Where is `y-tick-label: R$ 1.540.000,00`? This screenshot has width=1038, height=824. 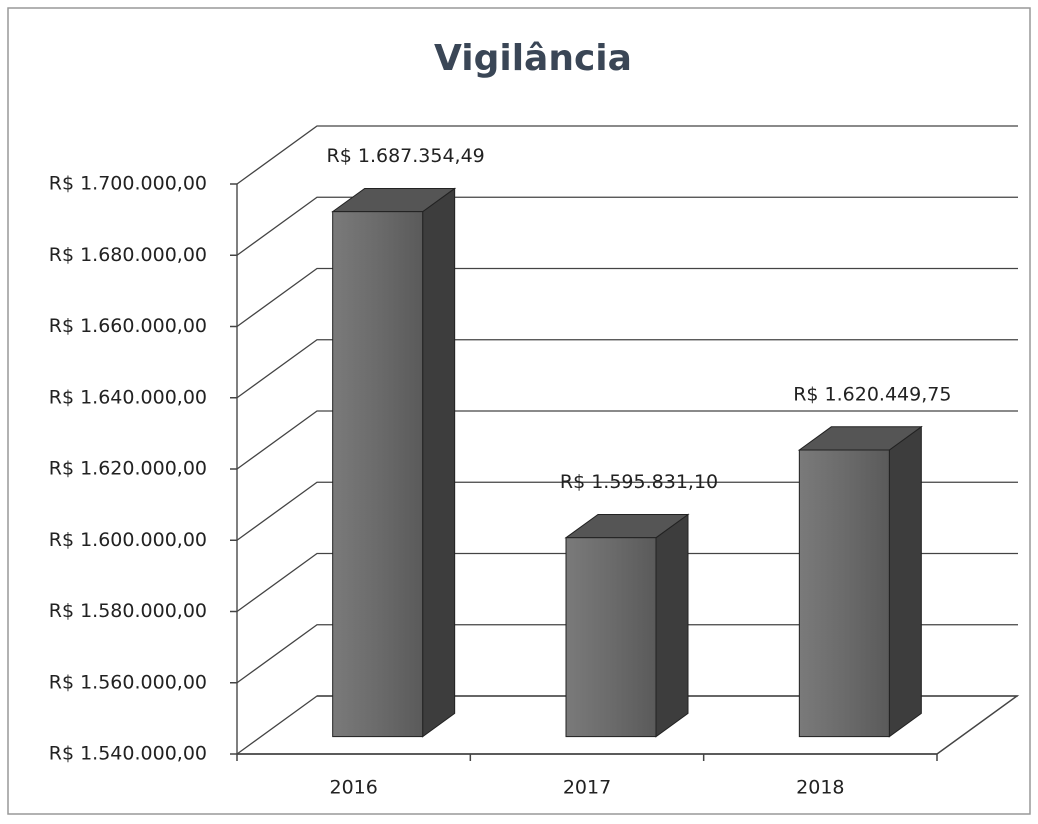 y-tick-label: R$ 1.540.000,00 is located at coordinates (128, 754).